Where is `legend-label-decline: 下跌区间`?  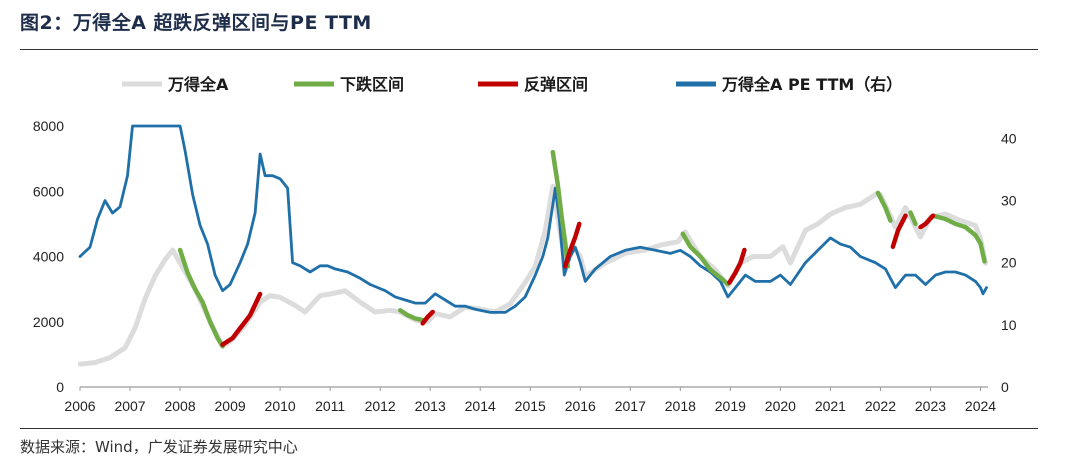 legend-label-decline: 下跌区间 is located at coordinates (372, 84).